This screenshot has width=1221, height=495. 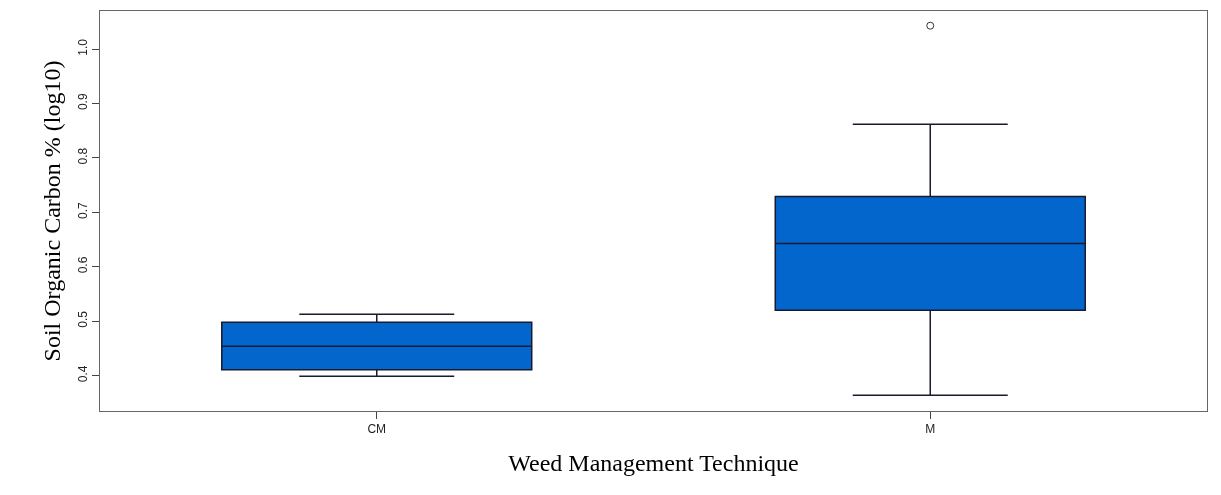 I want to click on x-tick-label: CM, so click(x=377, y=429).